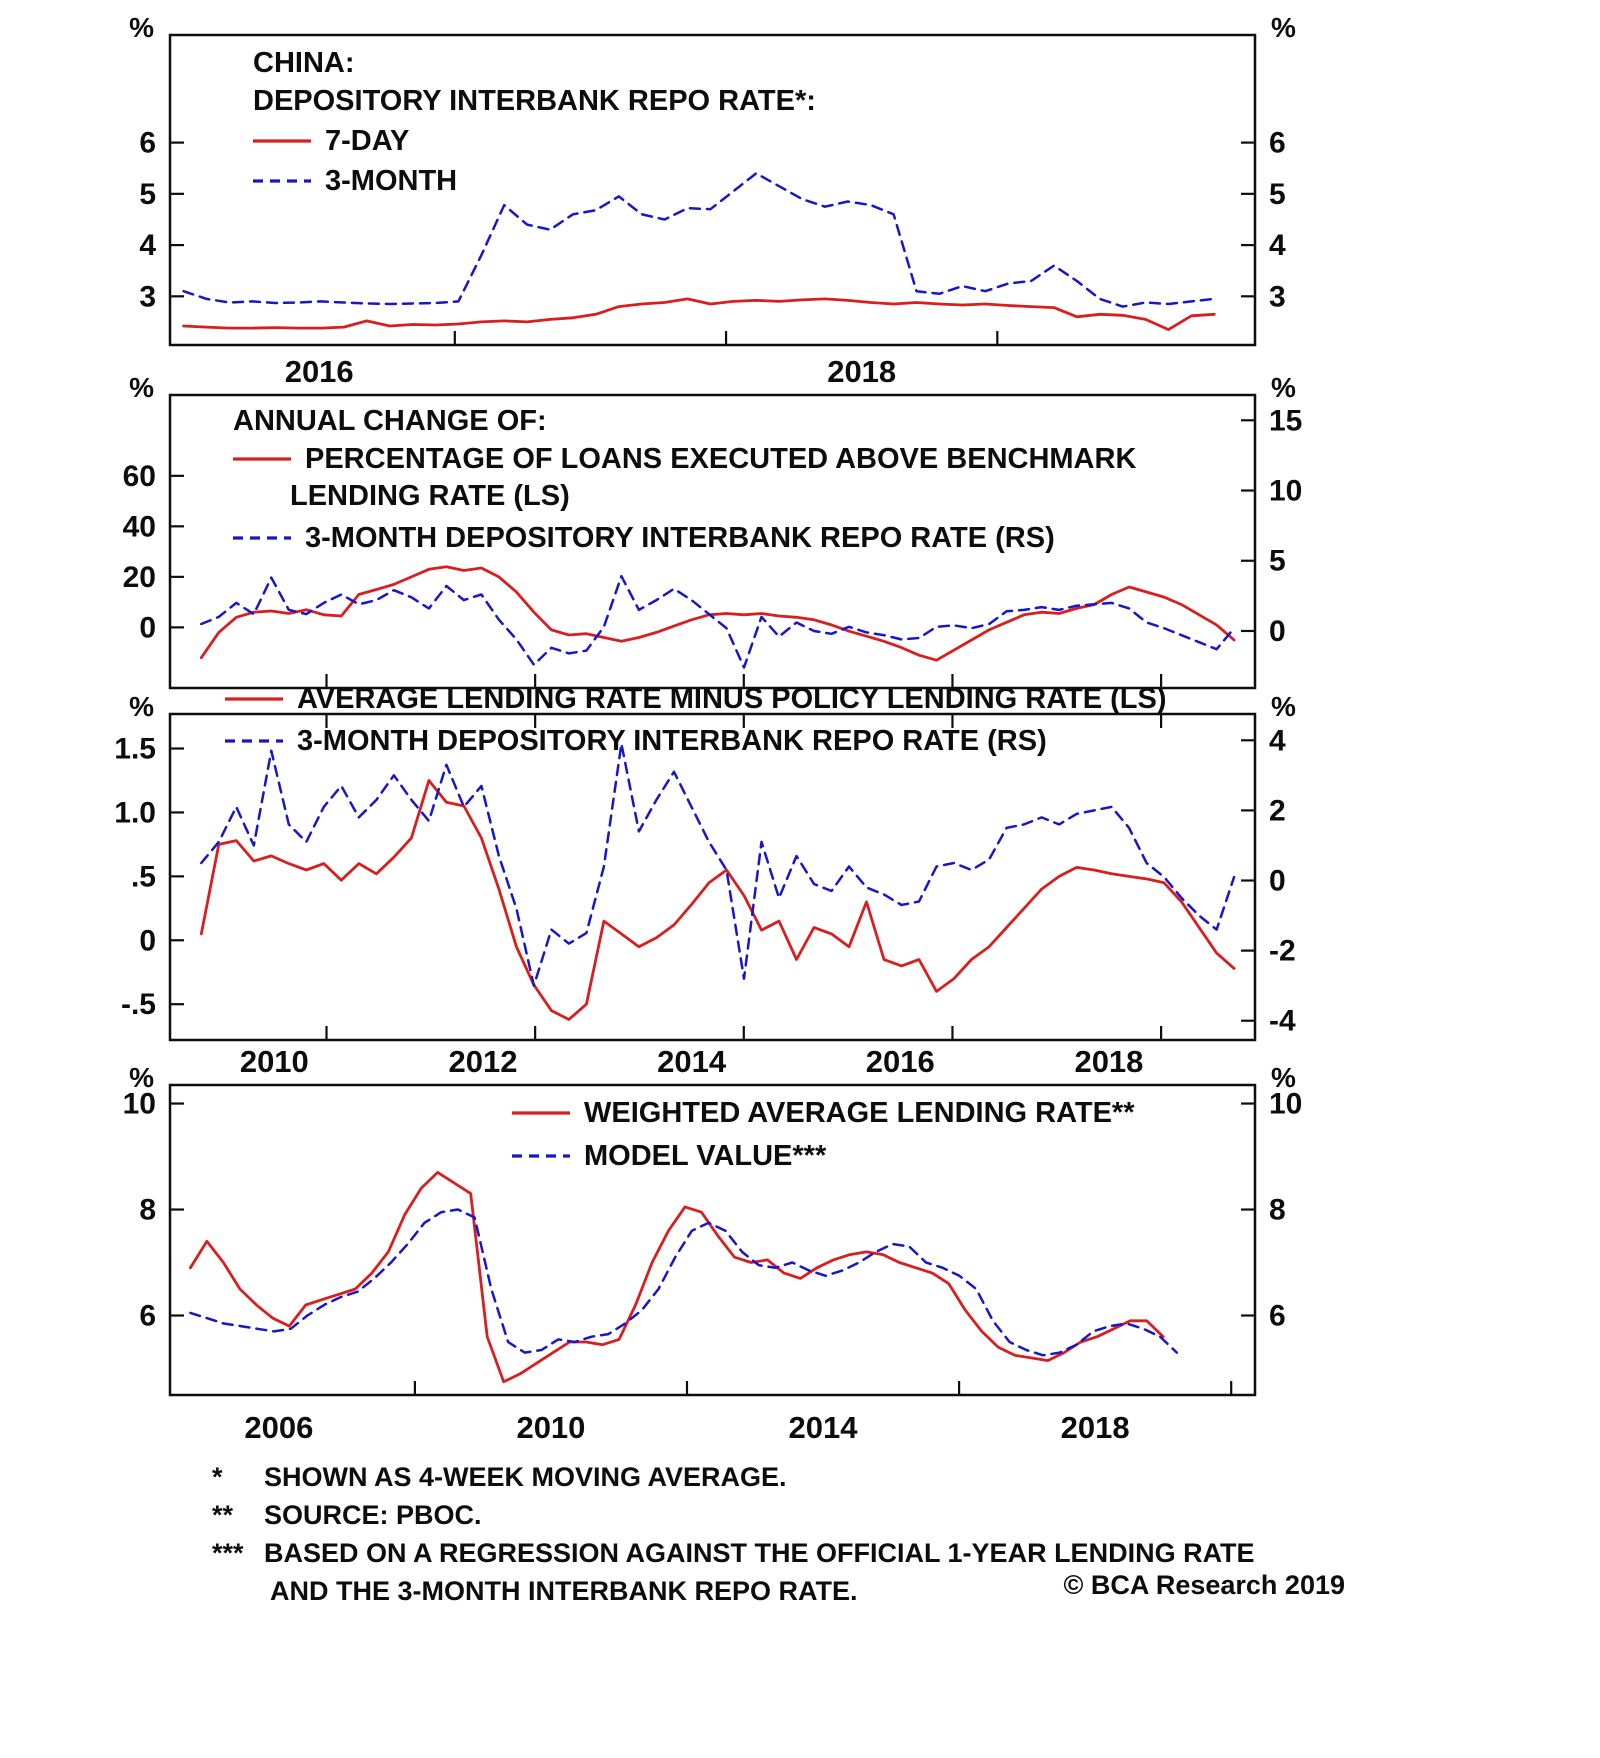 Image resolution: width=1600 pixels, height=1758 pixels. What do you see at coordinates (139, 476) in the screenshot?
I see `y-axis-label-left: 60` at bounding box center [139, 476].